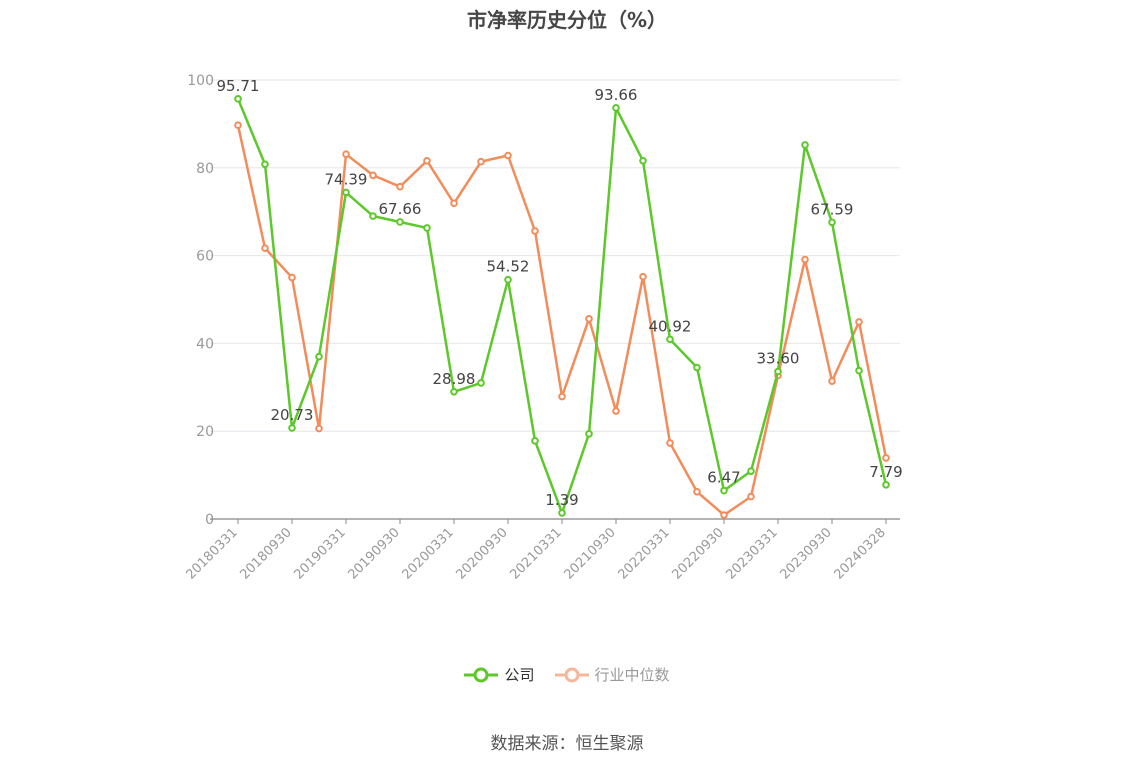 This screenshot has height=766, width=1134. What do you see at coordinates (632, 675) in the screenshot?
I see `legend-label-industry: 行业中位数` at bounding box center [632, 675].